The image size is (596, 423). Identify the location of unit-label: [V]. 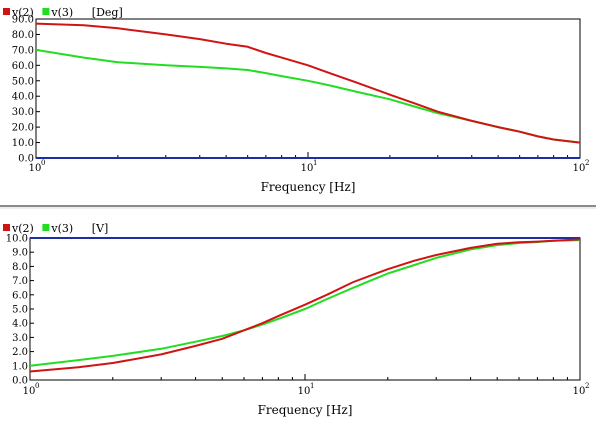
(100, 228).